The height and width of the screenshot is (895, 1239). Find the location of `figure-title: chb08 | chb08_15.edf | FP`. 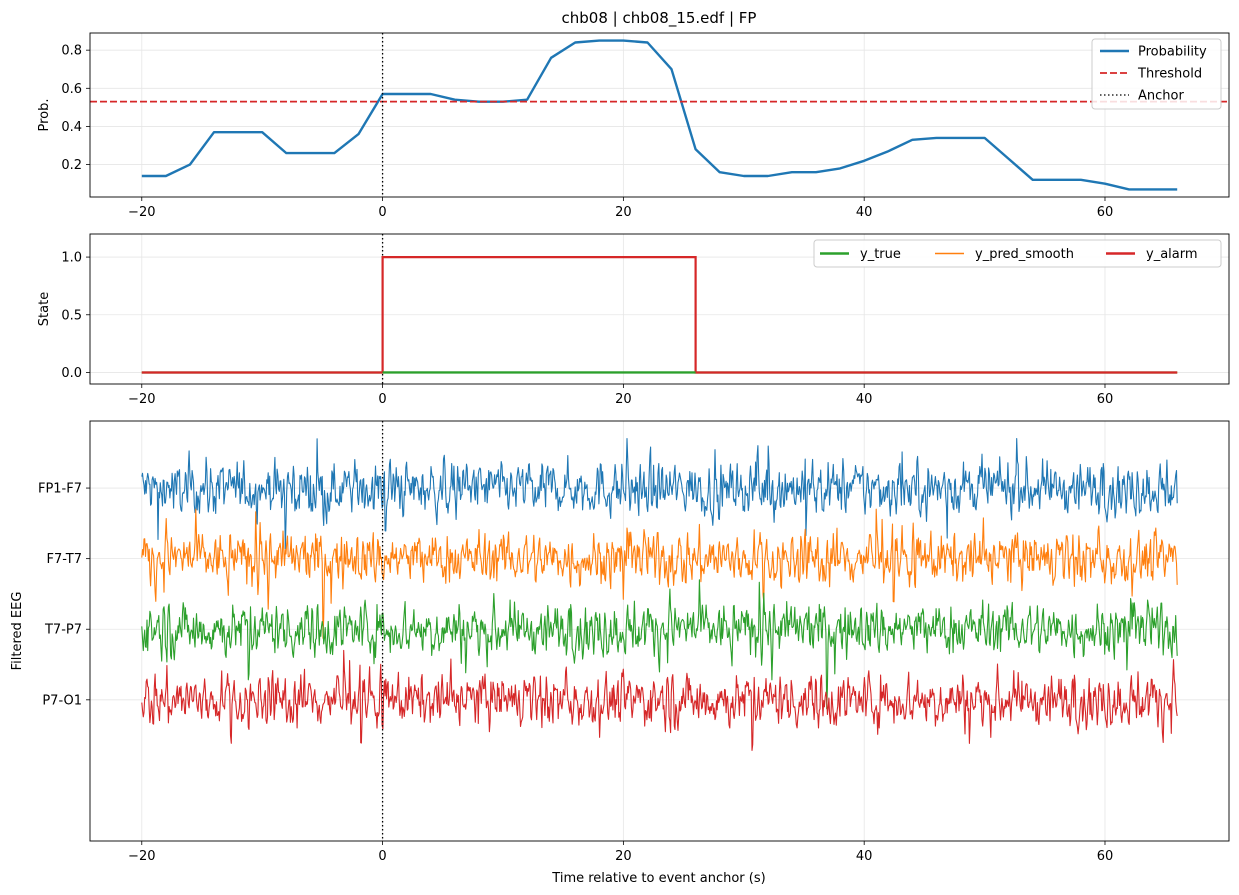

figure-title: chb08 | chb08_15.edf | FP is located at coordinates (659, 18).